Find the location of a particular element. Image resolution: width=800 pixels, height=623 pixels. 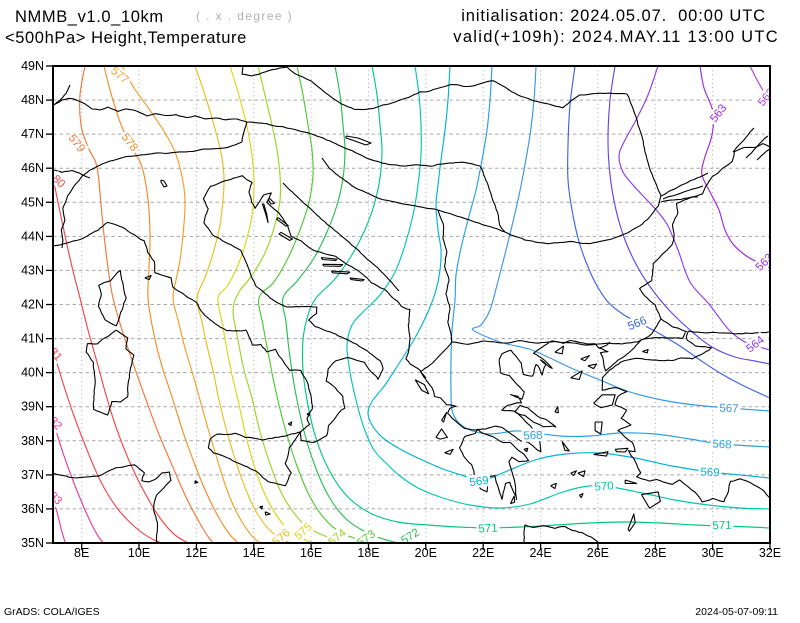

svg-text: 10E is located at coordinates (139, 553).